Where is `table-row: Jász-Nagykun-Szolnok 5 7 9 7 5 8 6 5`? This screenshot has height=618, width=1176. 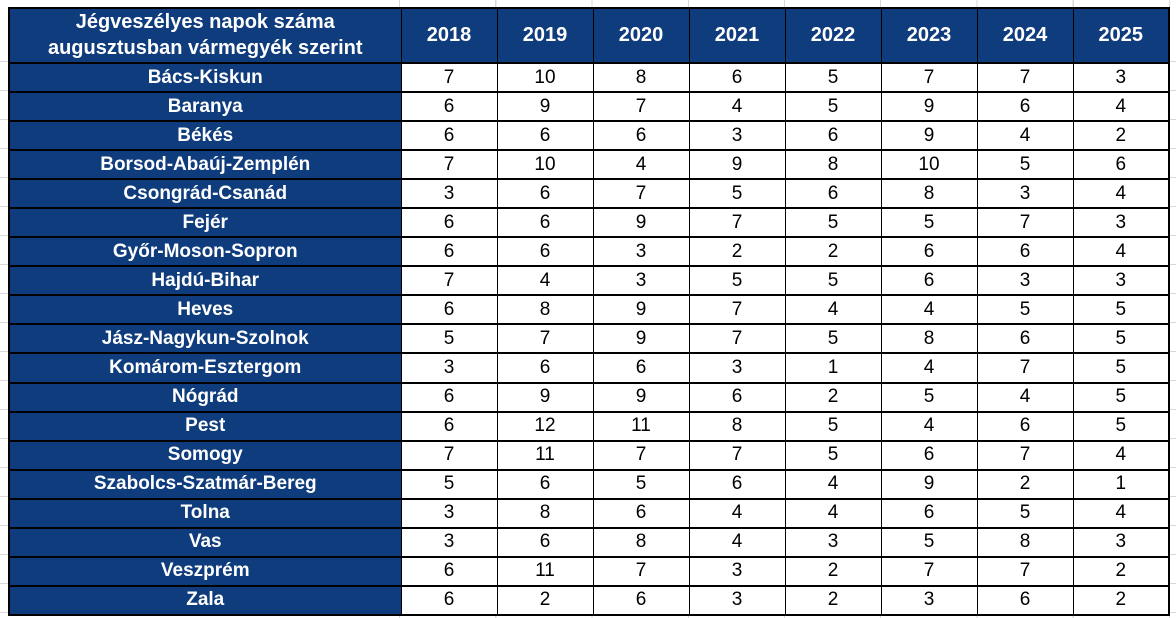
table-row: Jász-Nagykun-Szolnok 5 7 9 7 5 8 6 5 is located at coordinates (589, 339).